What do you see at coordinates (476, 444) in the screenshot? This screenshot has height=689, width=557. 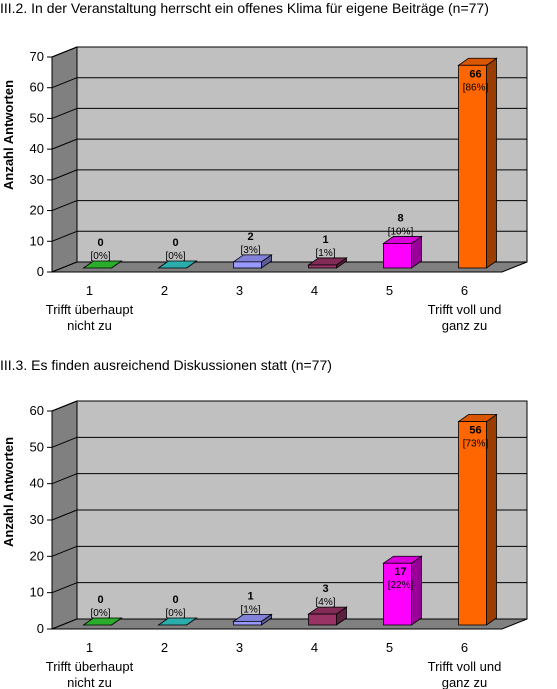 I see `percent-label: [73%]` at bounding box center [476, 444].